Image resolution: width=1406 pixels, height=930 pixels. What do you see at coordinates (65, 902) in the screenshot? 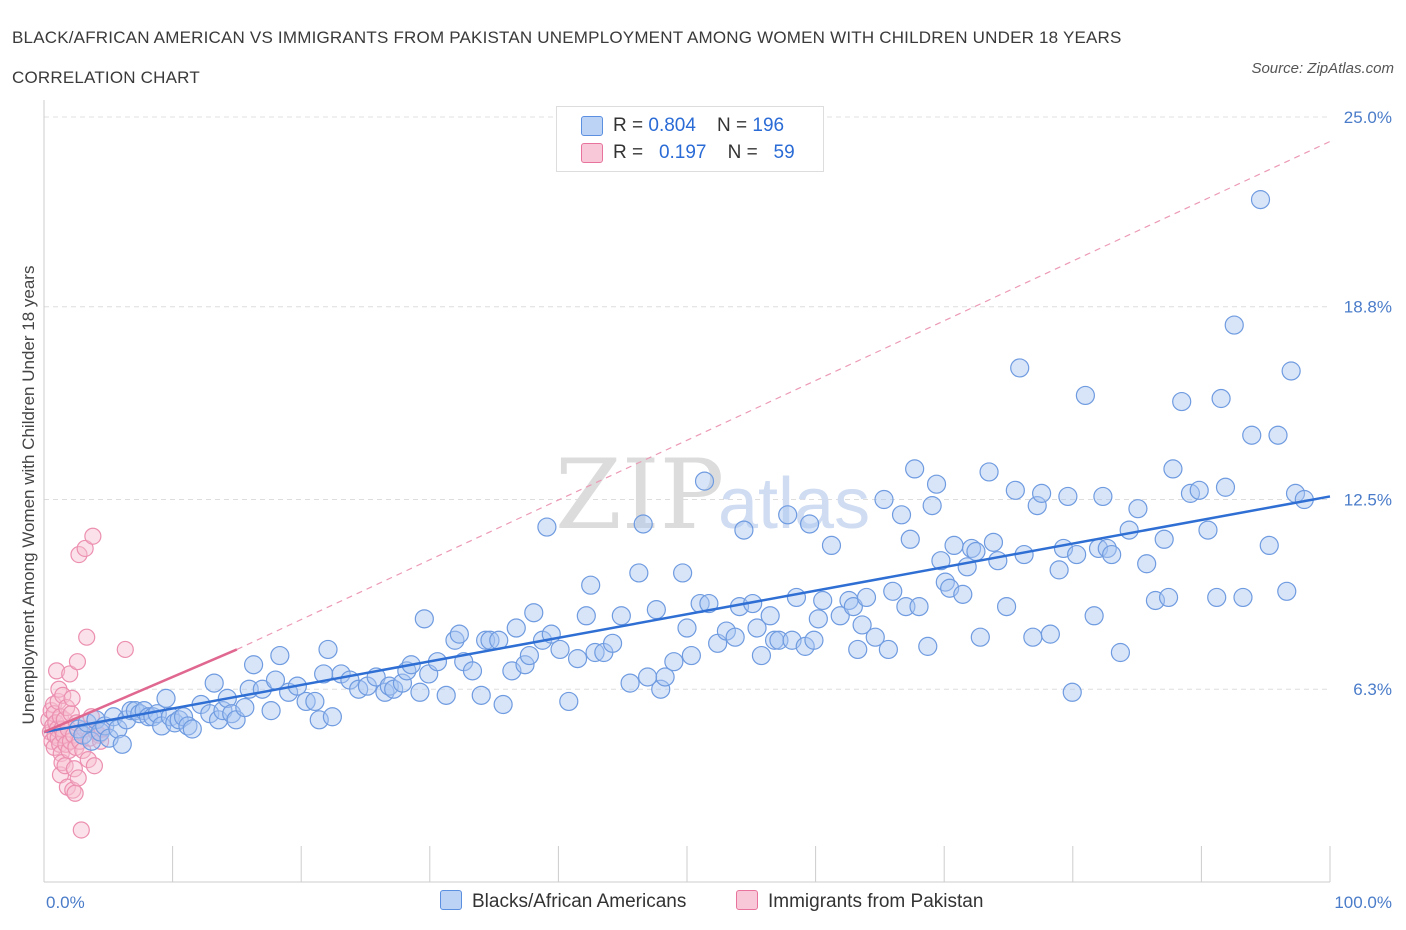
I see `x-tick-label-min: 0.0%` at bounding box center [65, 902].